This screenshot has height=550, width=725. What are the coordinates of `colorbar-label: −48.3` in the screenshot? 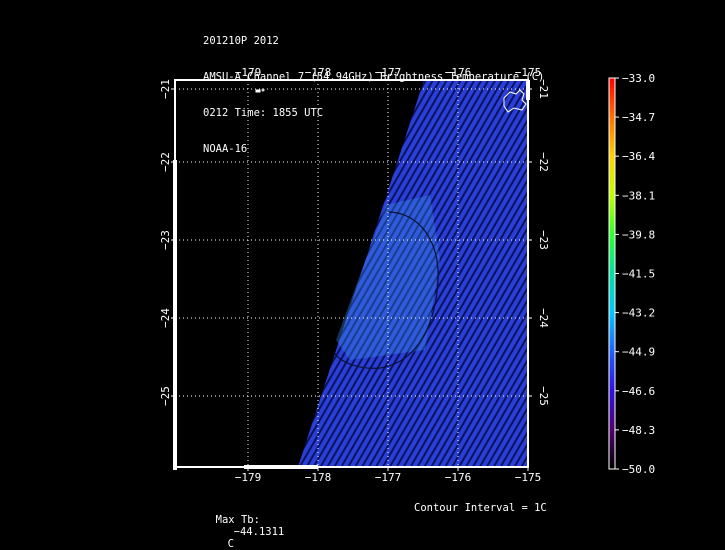 It's located at (638, 430).